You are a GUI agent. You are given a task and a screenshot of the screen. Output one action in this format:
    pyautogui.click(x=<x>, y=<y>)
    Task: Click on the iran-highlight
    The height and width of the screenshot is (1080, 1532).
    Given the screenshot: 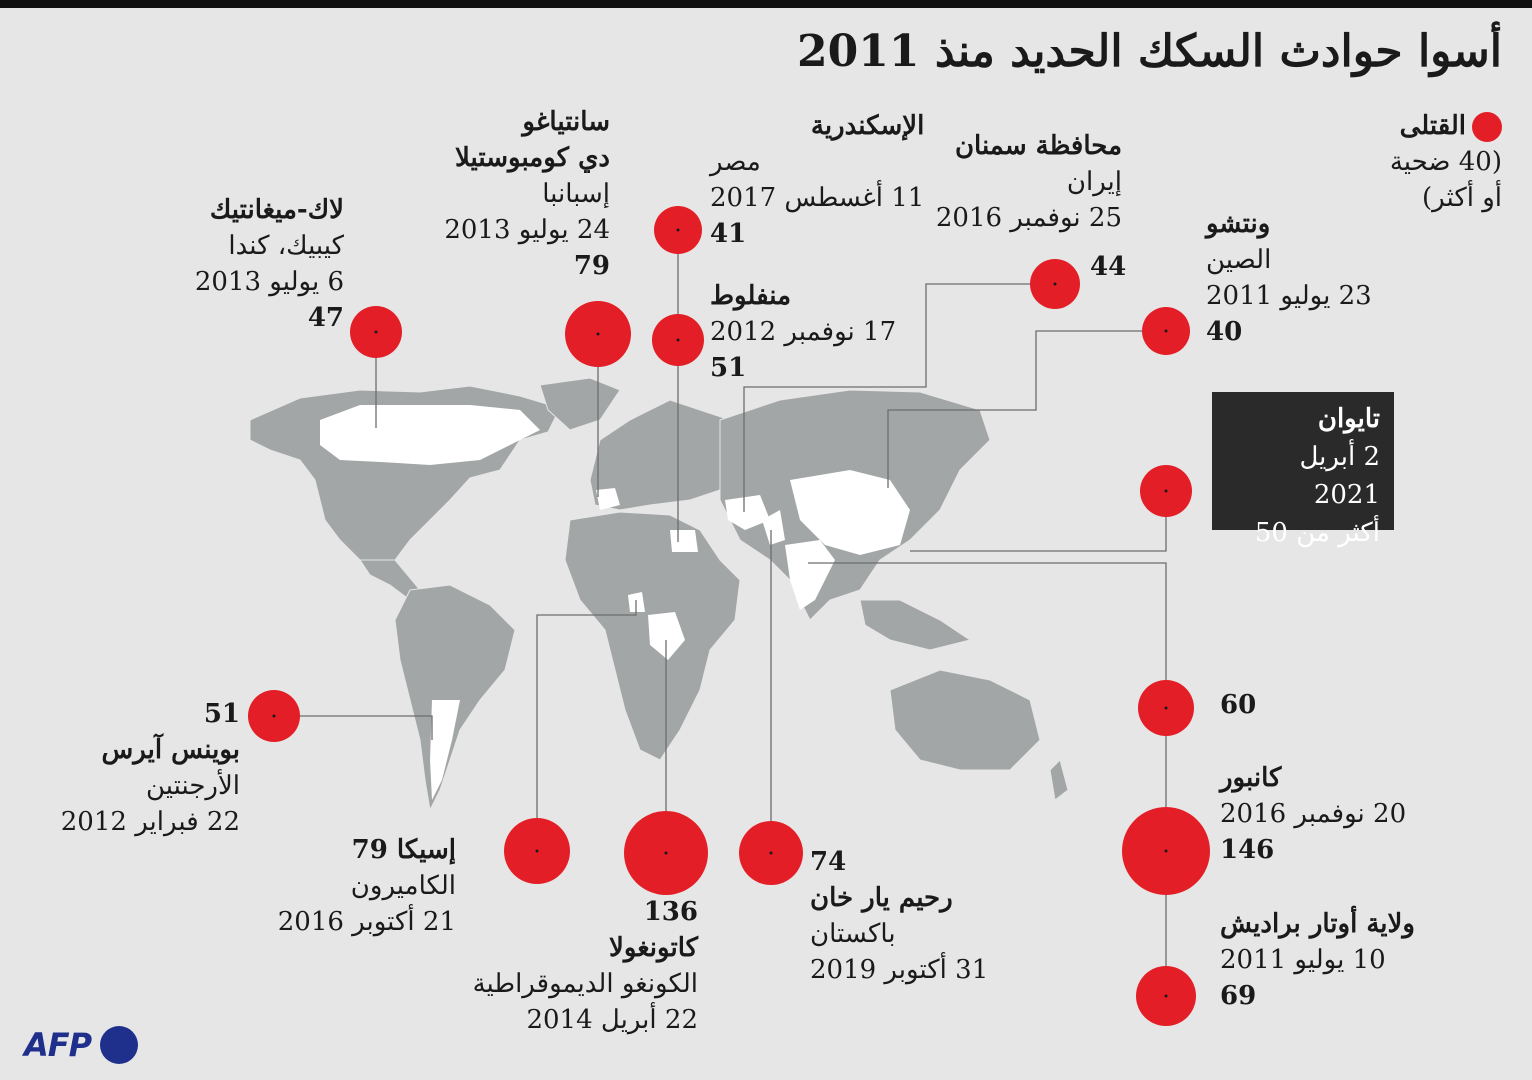 What is the action you would take?
    pyautogui.click(x=747, y=512)
    